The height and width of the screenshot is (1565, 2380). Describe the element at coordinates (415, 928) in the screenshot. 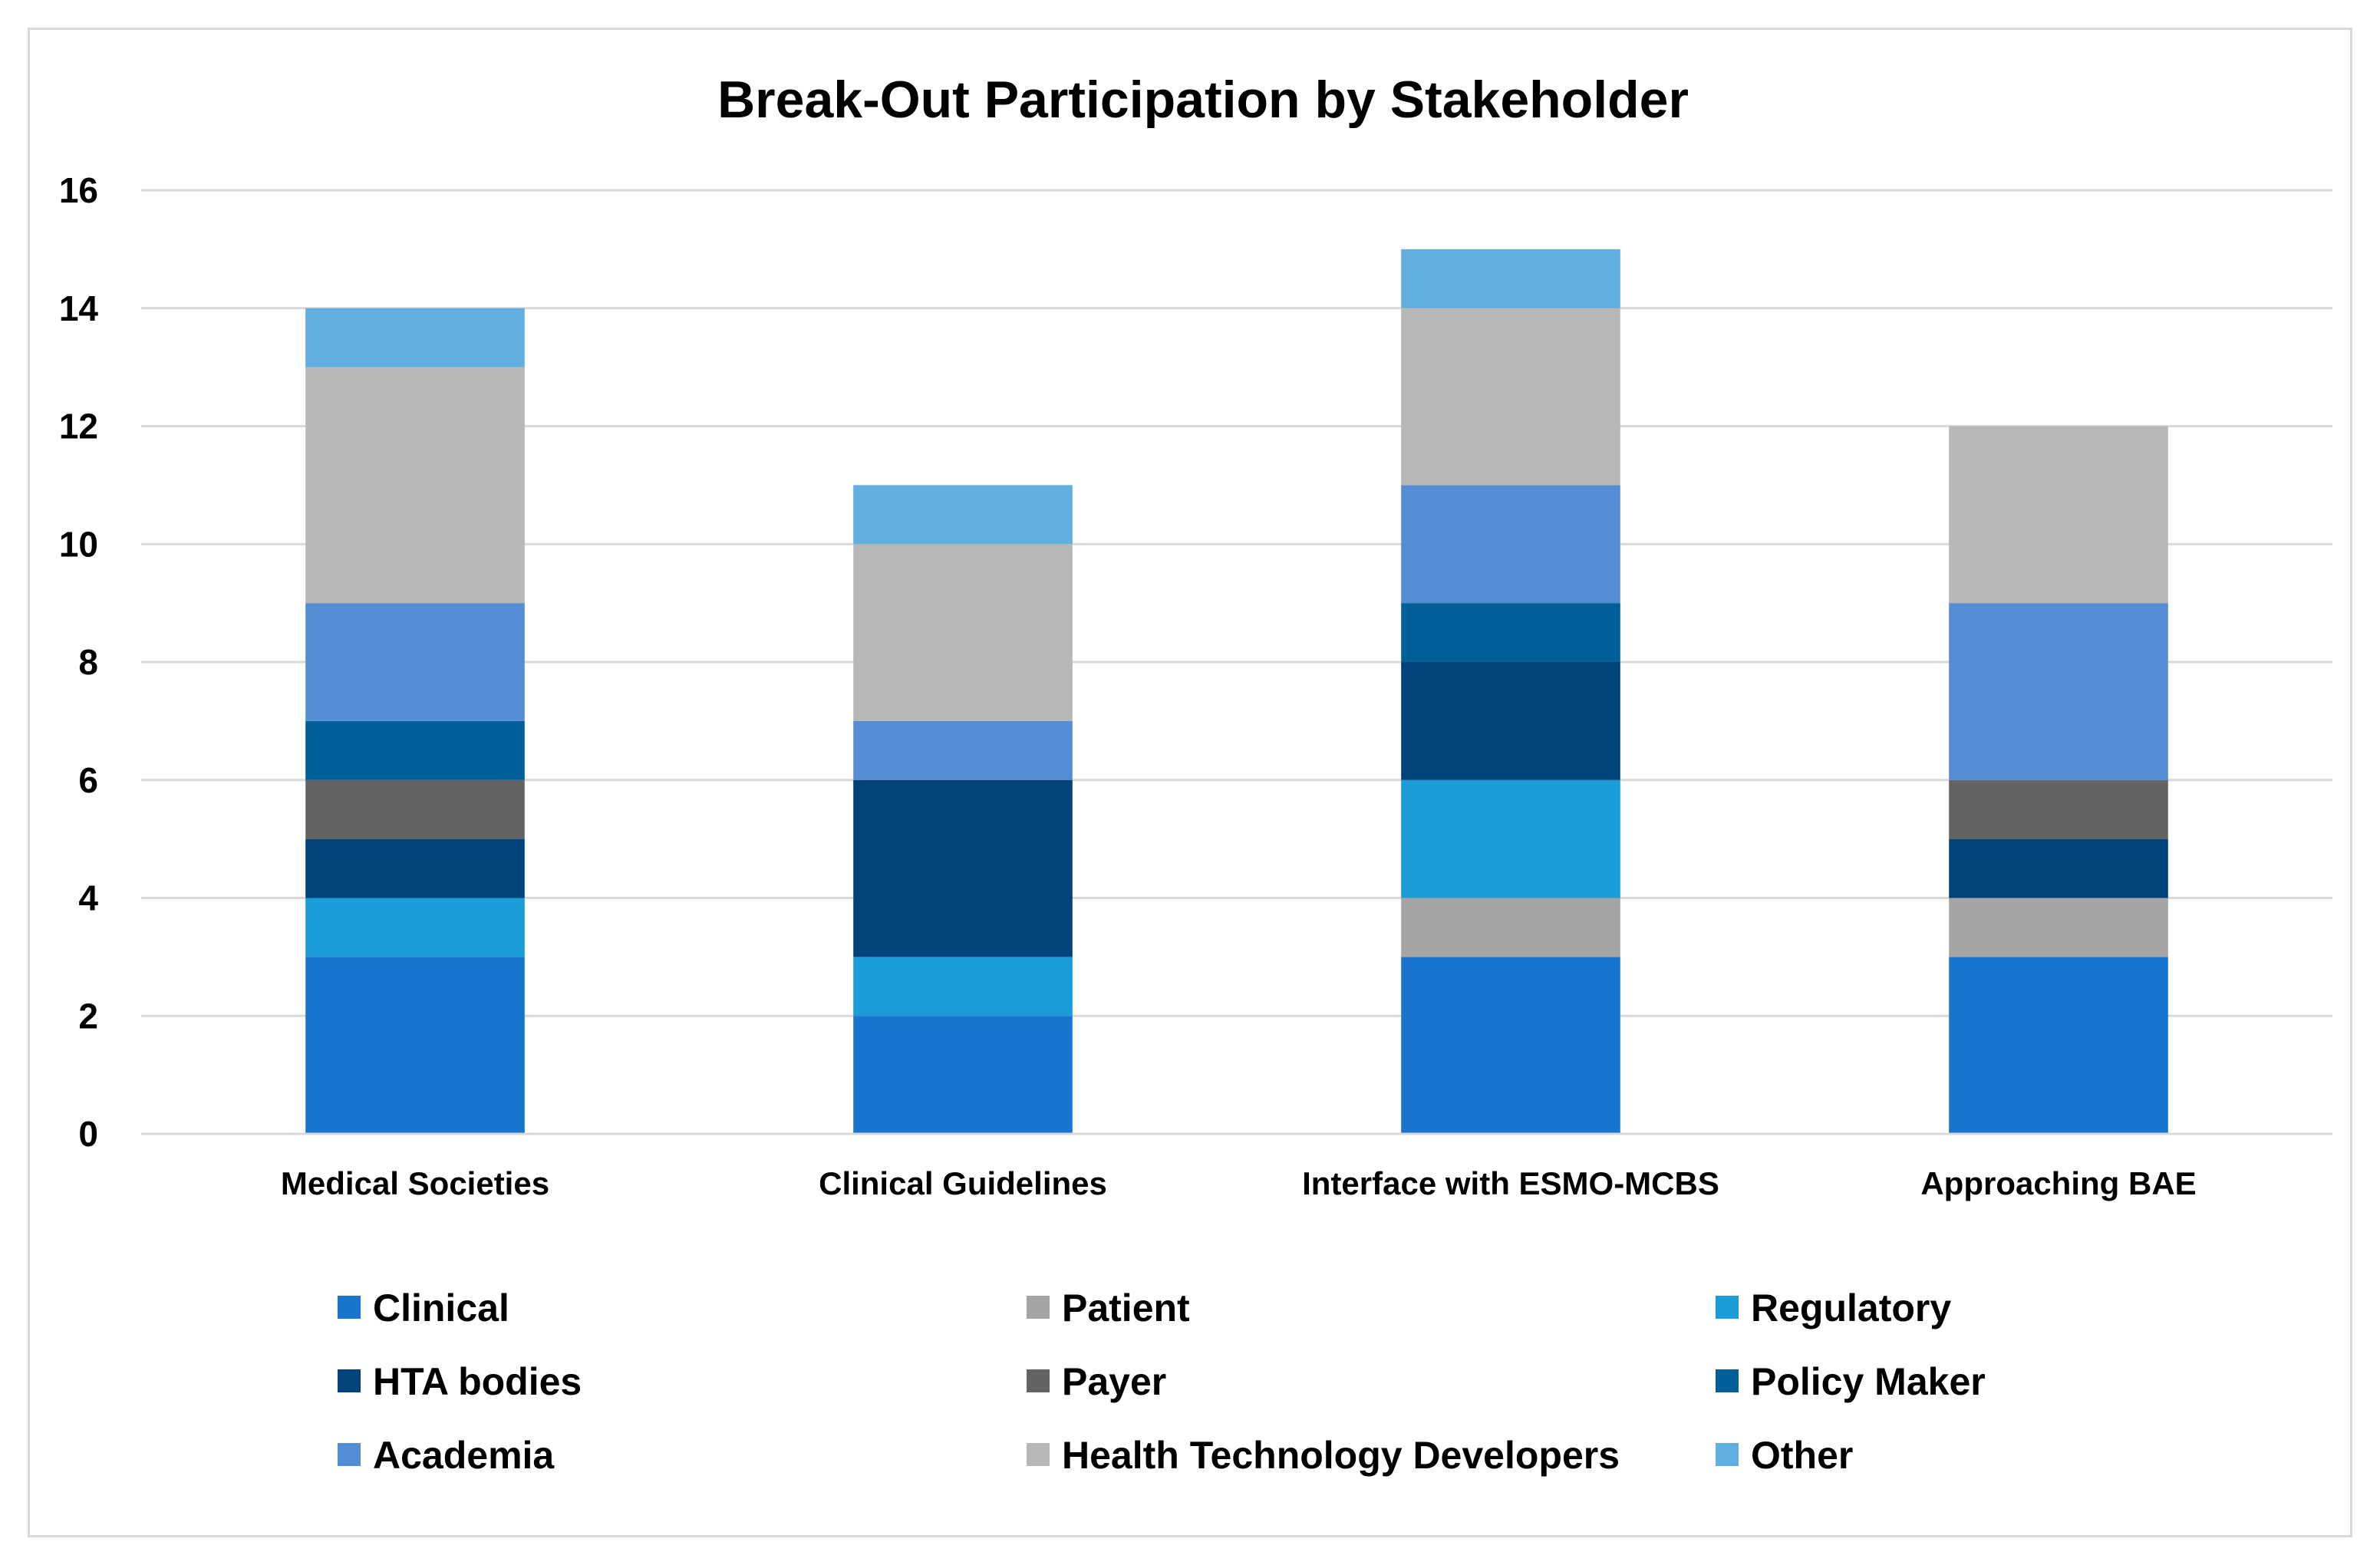

I see `bar-medical-societies-regulatory` at that location.